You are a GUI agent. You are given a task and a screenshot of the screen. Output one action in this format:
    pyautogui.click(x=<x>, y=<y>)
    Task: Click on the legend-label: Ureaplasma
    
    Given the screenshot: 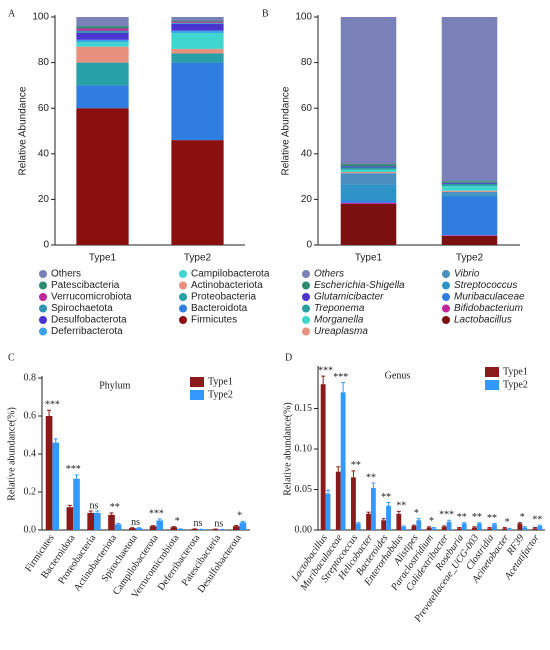 What is the action you would take?
    pyautogui.click(x=341, y=331)
    